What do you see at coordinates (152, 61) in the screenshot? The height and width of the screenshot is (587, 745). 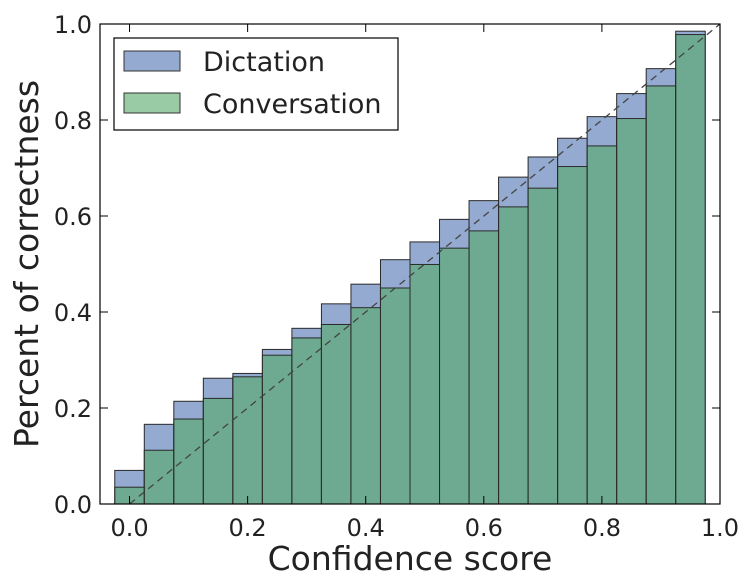 I see `legend-swatch-dictation` at bounding box center [152, 61].